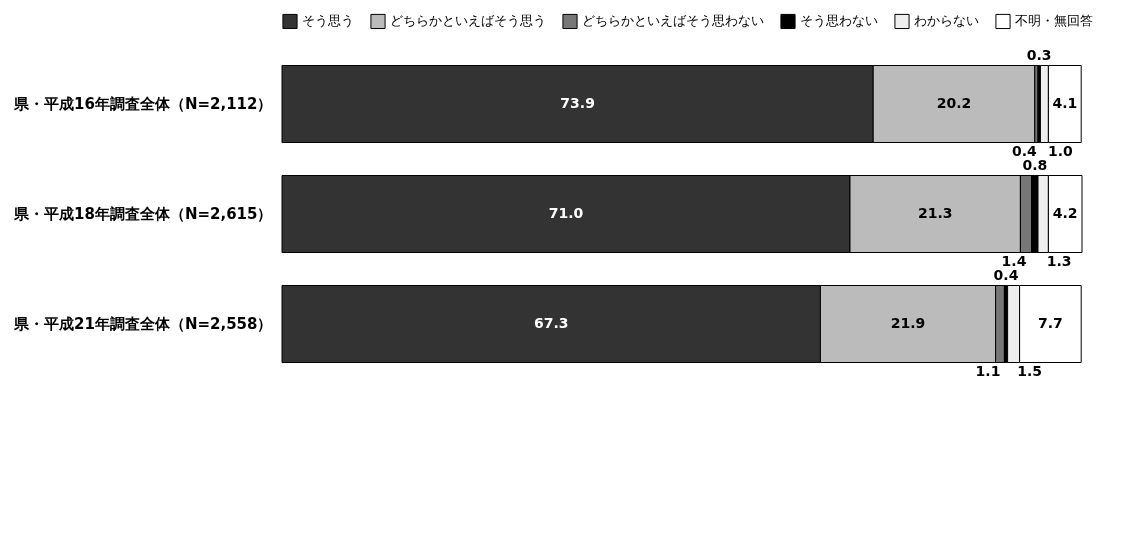 Image resolution: width=1122 pixels, height=560 pixels. I want to click on data-label: 1.0, so click(1060, 151).